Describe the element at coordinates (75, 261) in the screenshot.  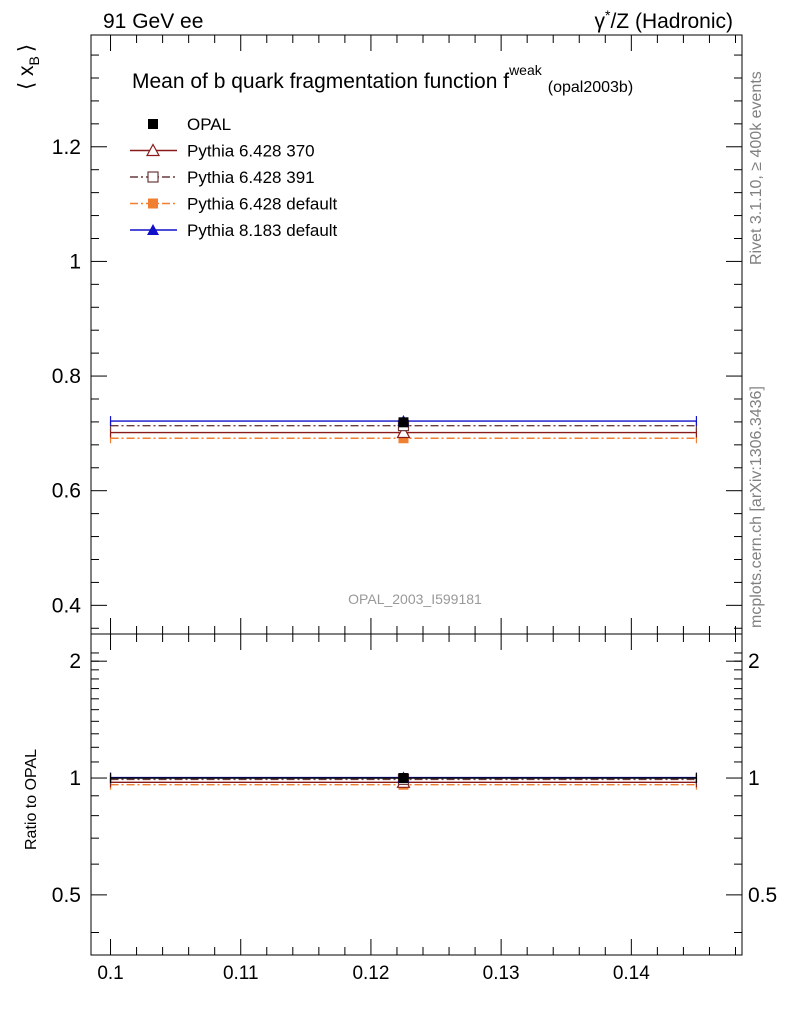
I see `y-tick-label: 1` at that location.